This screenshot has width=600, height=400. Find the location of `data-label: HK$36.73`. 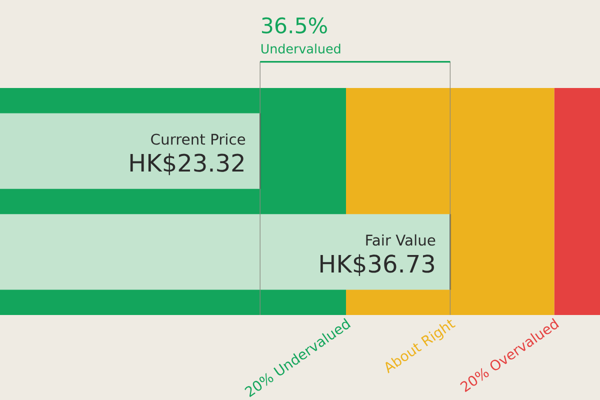

data-label: HK$36.73 is located at coordinates (377, 265).